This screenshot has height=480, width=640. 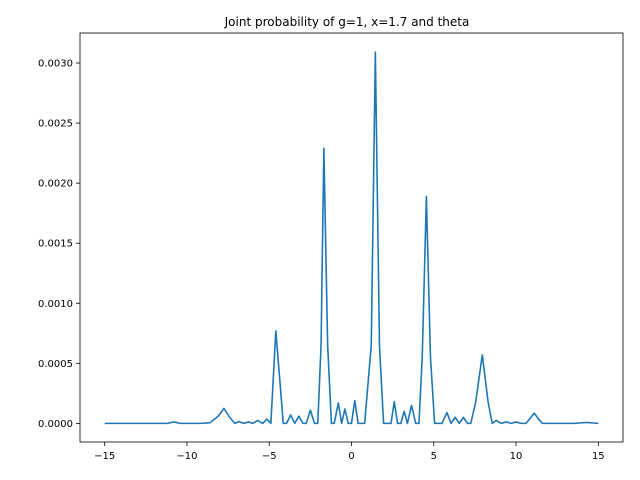 What do you see at coordinates (55, 304) in the screenshot?
I see `y-tick-label: 0.0010` at bounding box center [55, 304].